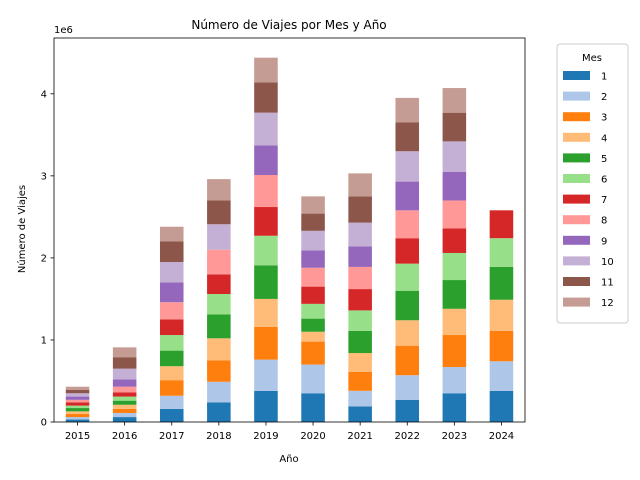 This screenshot has width=640, height=480. Describe the element at coordinates (604, 118) in the screenshot. I see `legend-label-3: 3` at that location.